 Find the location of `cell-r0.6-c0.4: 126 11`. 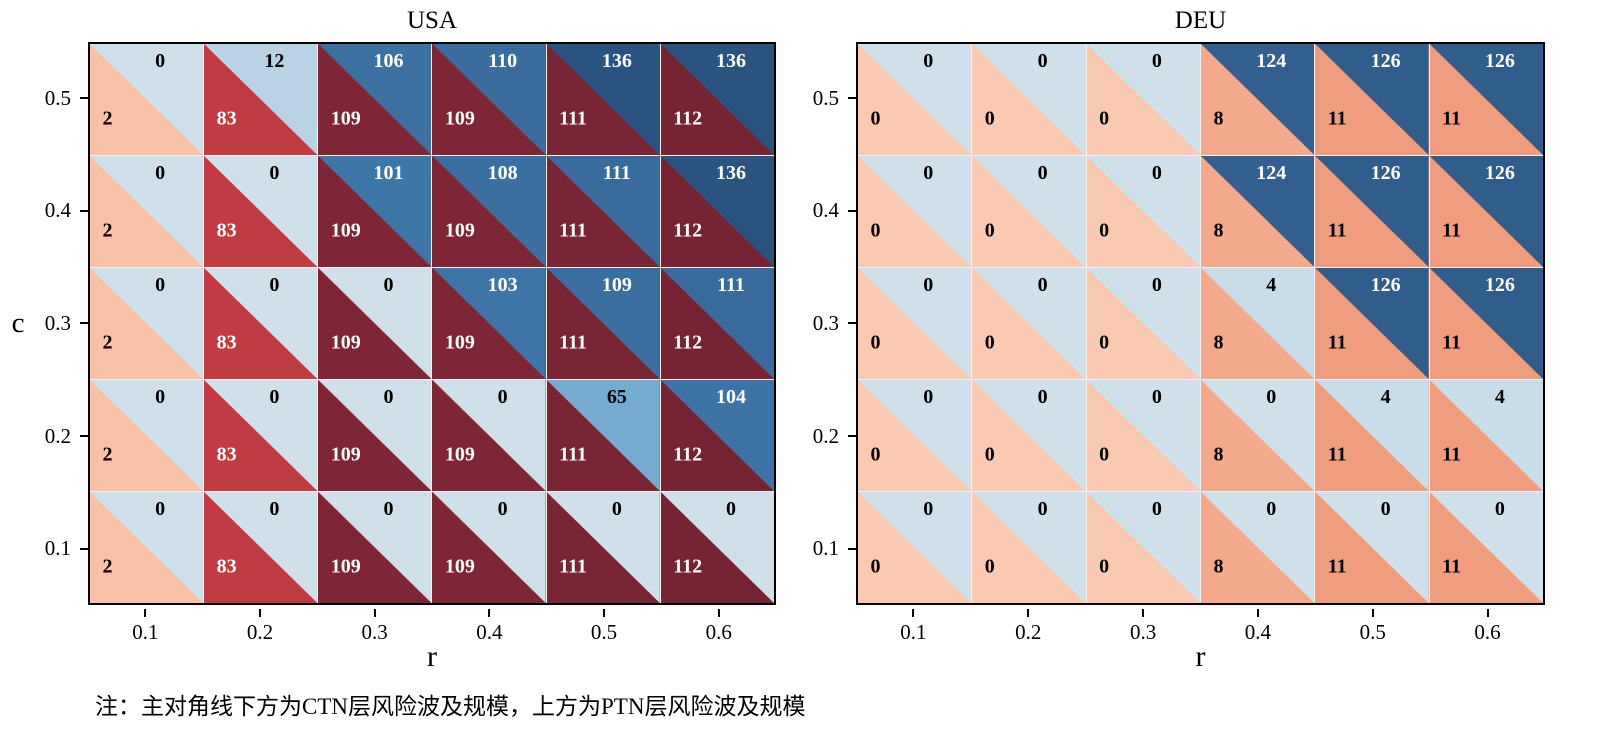

cell-r0.6-c0.4: 126 11 is located at coordinates (1486, 211).